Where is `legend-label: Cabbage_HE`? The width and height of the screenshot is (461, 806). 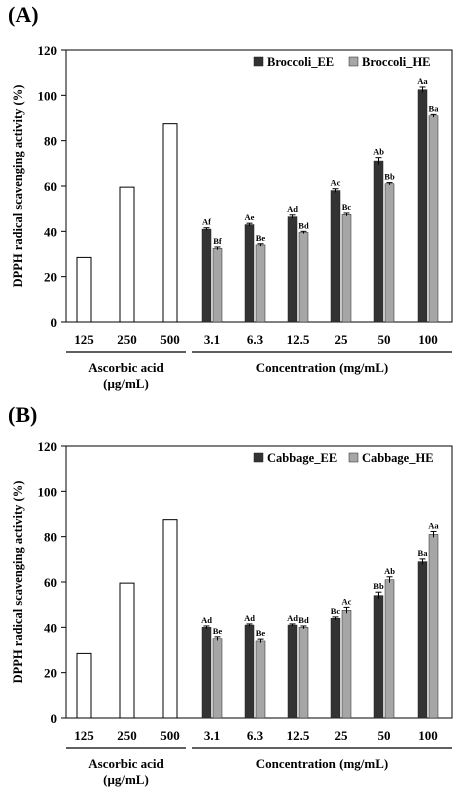
legend-label: Cabbage_HE is located at coordinates (398, 458).